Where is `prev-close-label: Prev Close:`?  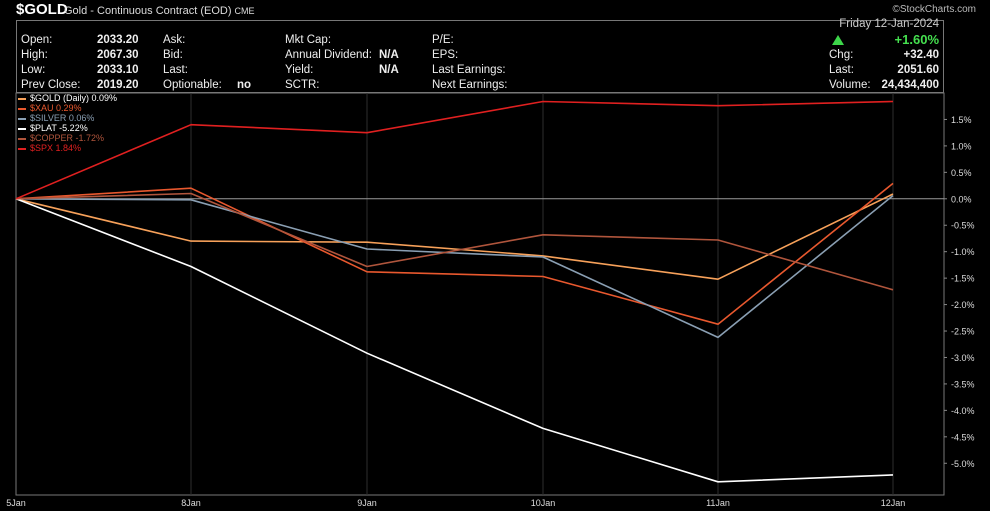 prev-close-label: Prev Close: is located at coordinates (51, 85).